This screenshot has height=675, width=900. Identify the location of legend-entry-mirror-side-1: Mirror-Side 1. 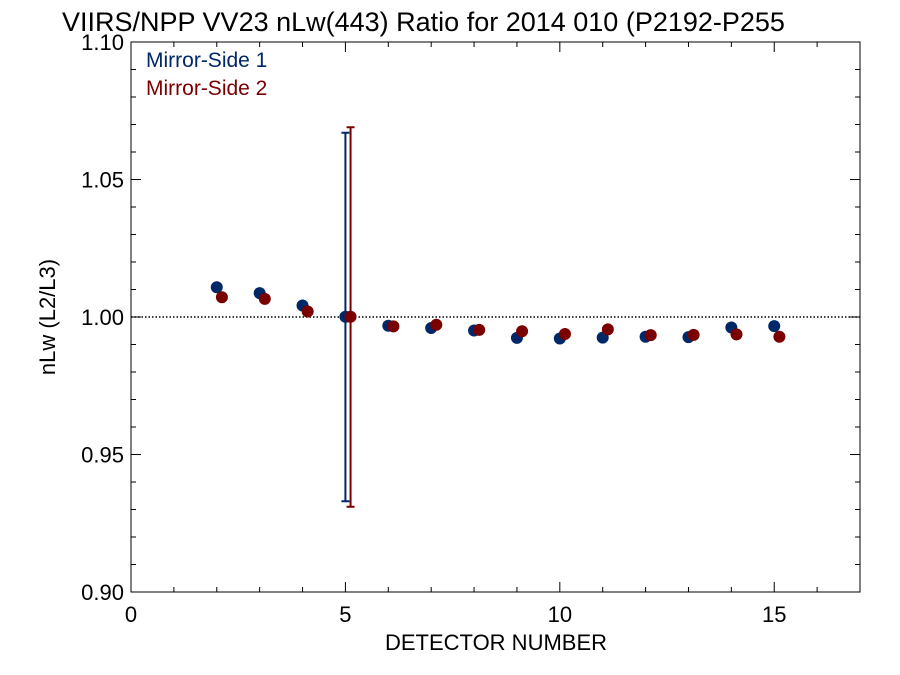
(206, 60).